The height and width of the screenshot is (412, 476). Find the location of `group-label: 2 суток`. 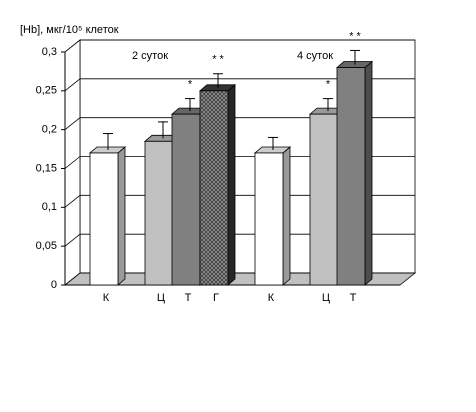

group-label: 2 суток is located at coordinates (150, 56).